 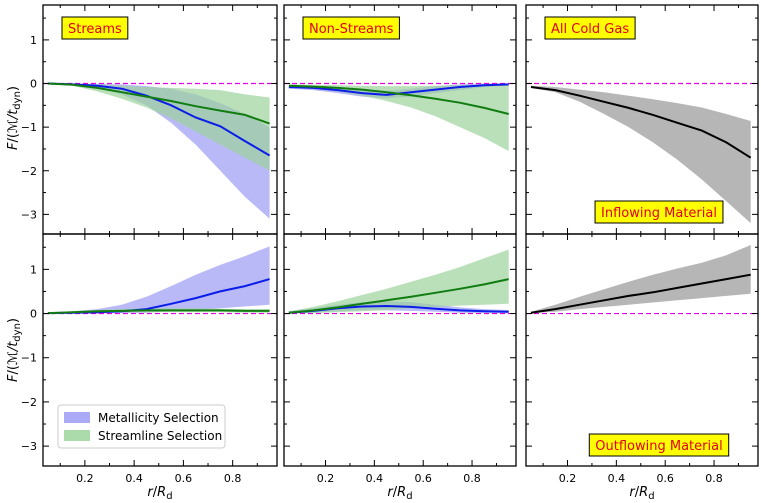 I want to click on panel-label: Non-Streams, so click(x=351, y=28).